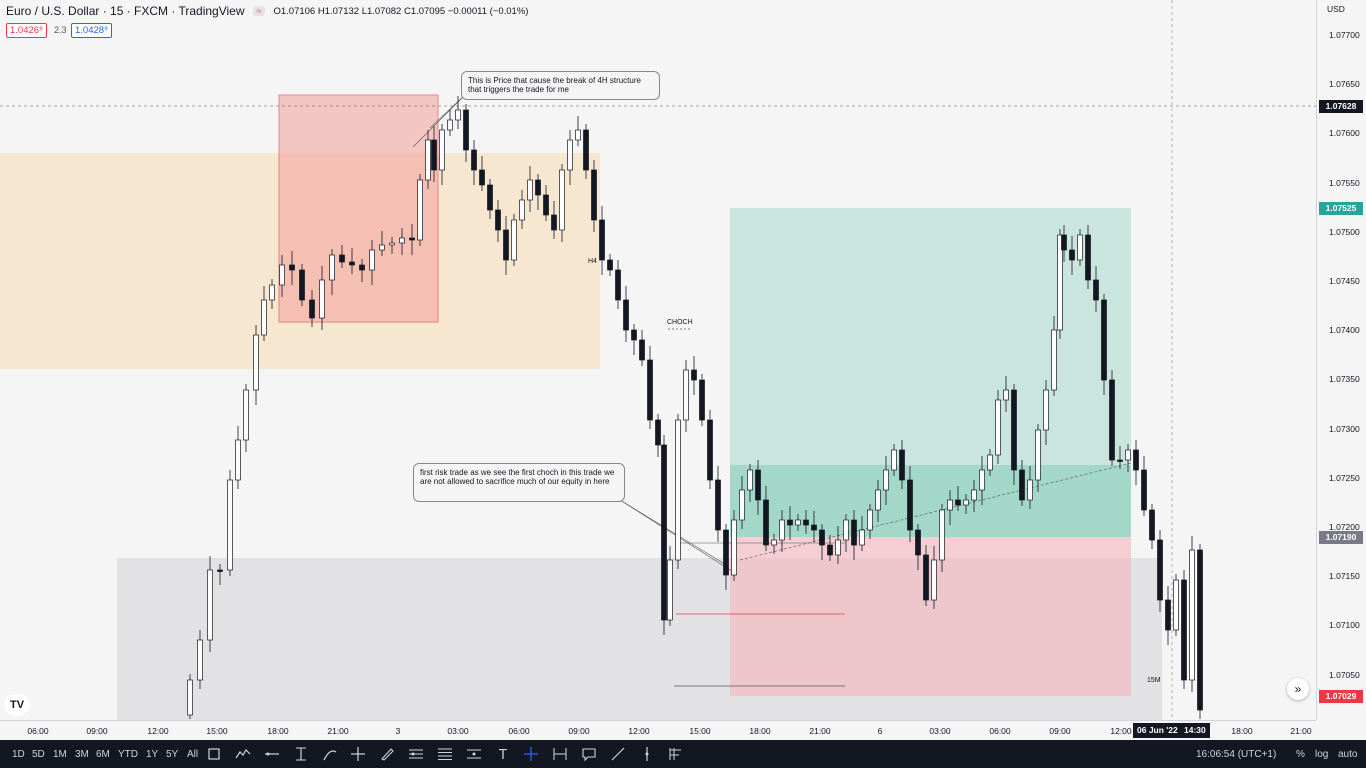 The image size is (1366, 768). Describe the element at coordinates (1154, 680) in the screenshot. I see `timeframe-15m-label: 15M` at that location.